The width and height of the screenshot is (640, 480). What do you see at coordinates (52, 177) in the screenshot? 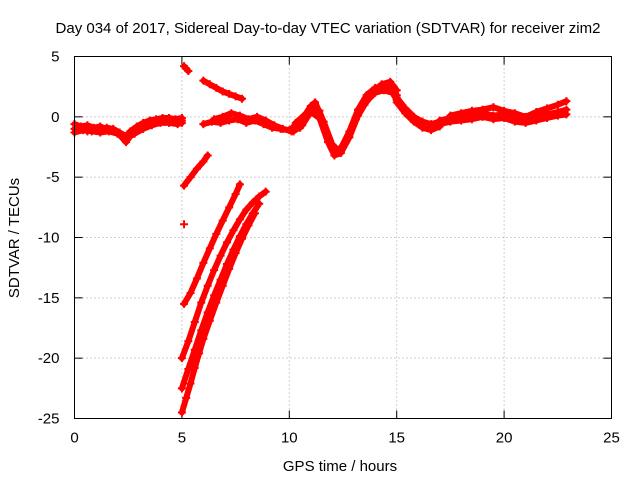
I see `y-tick-label: -5` at bounding box center [52, 177].